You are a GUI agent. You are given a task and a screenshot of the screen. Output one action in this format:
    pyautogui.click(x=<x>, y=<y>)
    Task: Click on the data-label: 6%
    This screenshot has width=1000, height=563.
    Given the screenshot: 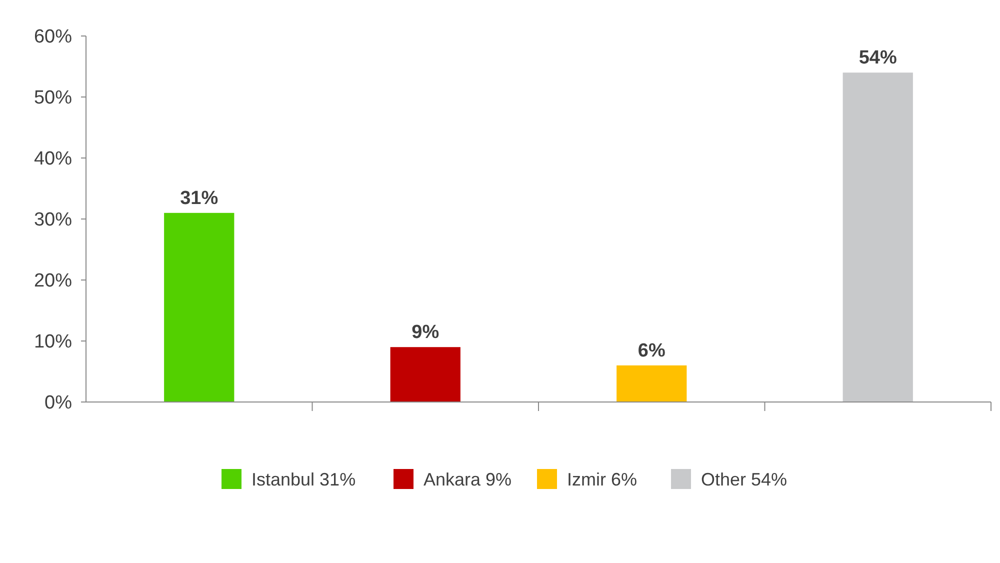 What is the action you would take?
    pyautogui.click(x=652, y=351)
    